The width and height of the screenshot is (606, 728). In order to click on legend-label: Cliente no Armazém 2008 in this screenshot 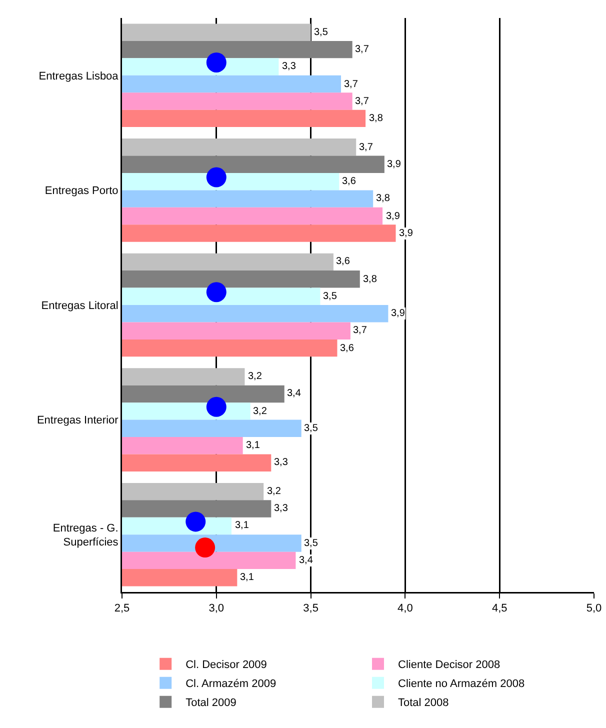, I will do `click(461, 684)`.